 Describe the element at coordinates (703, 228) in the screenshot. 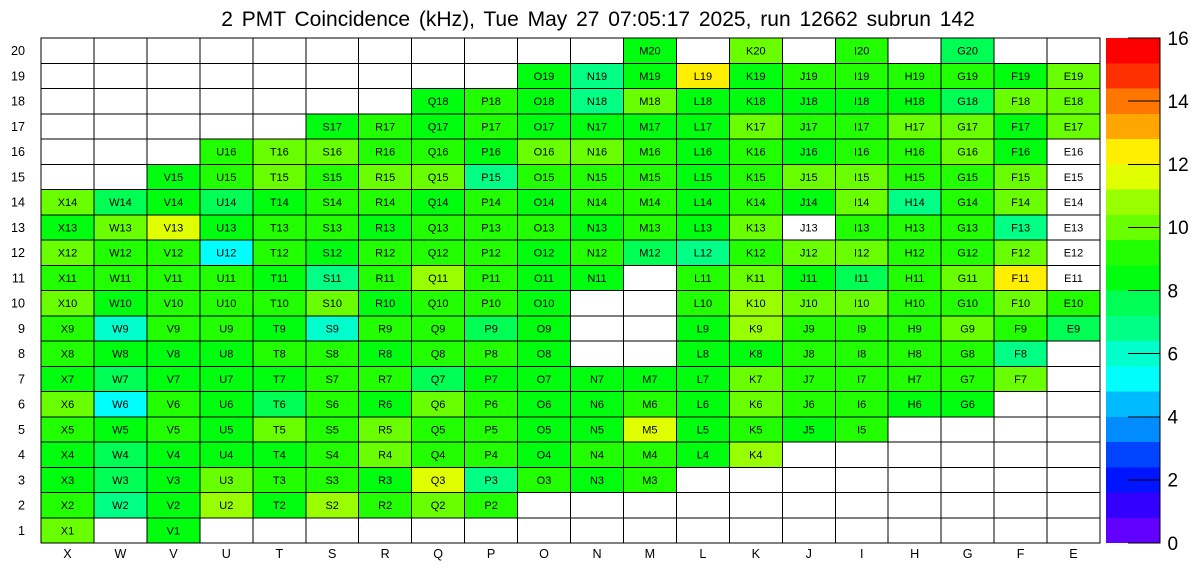

I see `svg-text: L13` at that location.